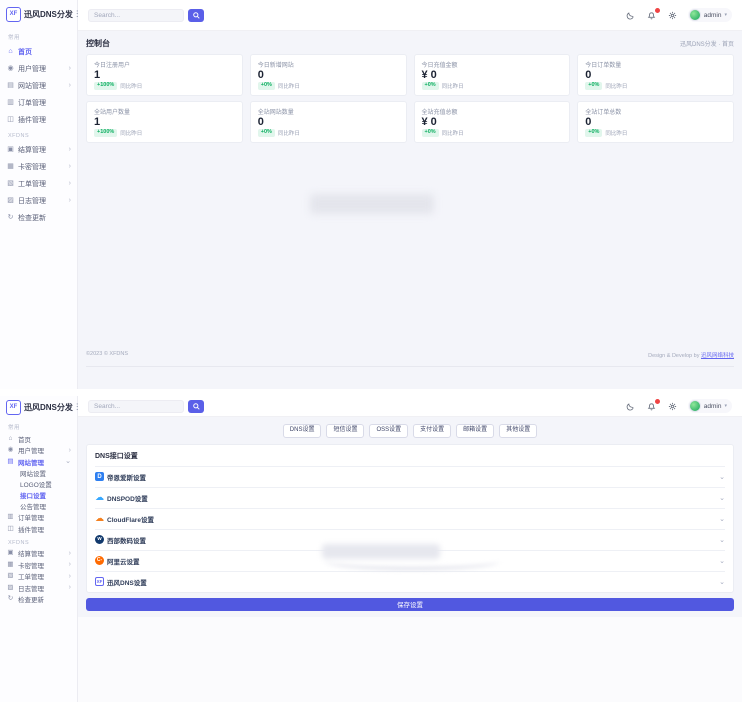  What do you see at coordinates (31, 601) in the screenshot?
I see `sidebar-item-label: 检查更新` at bounding box center [31, 601].